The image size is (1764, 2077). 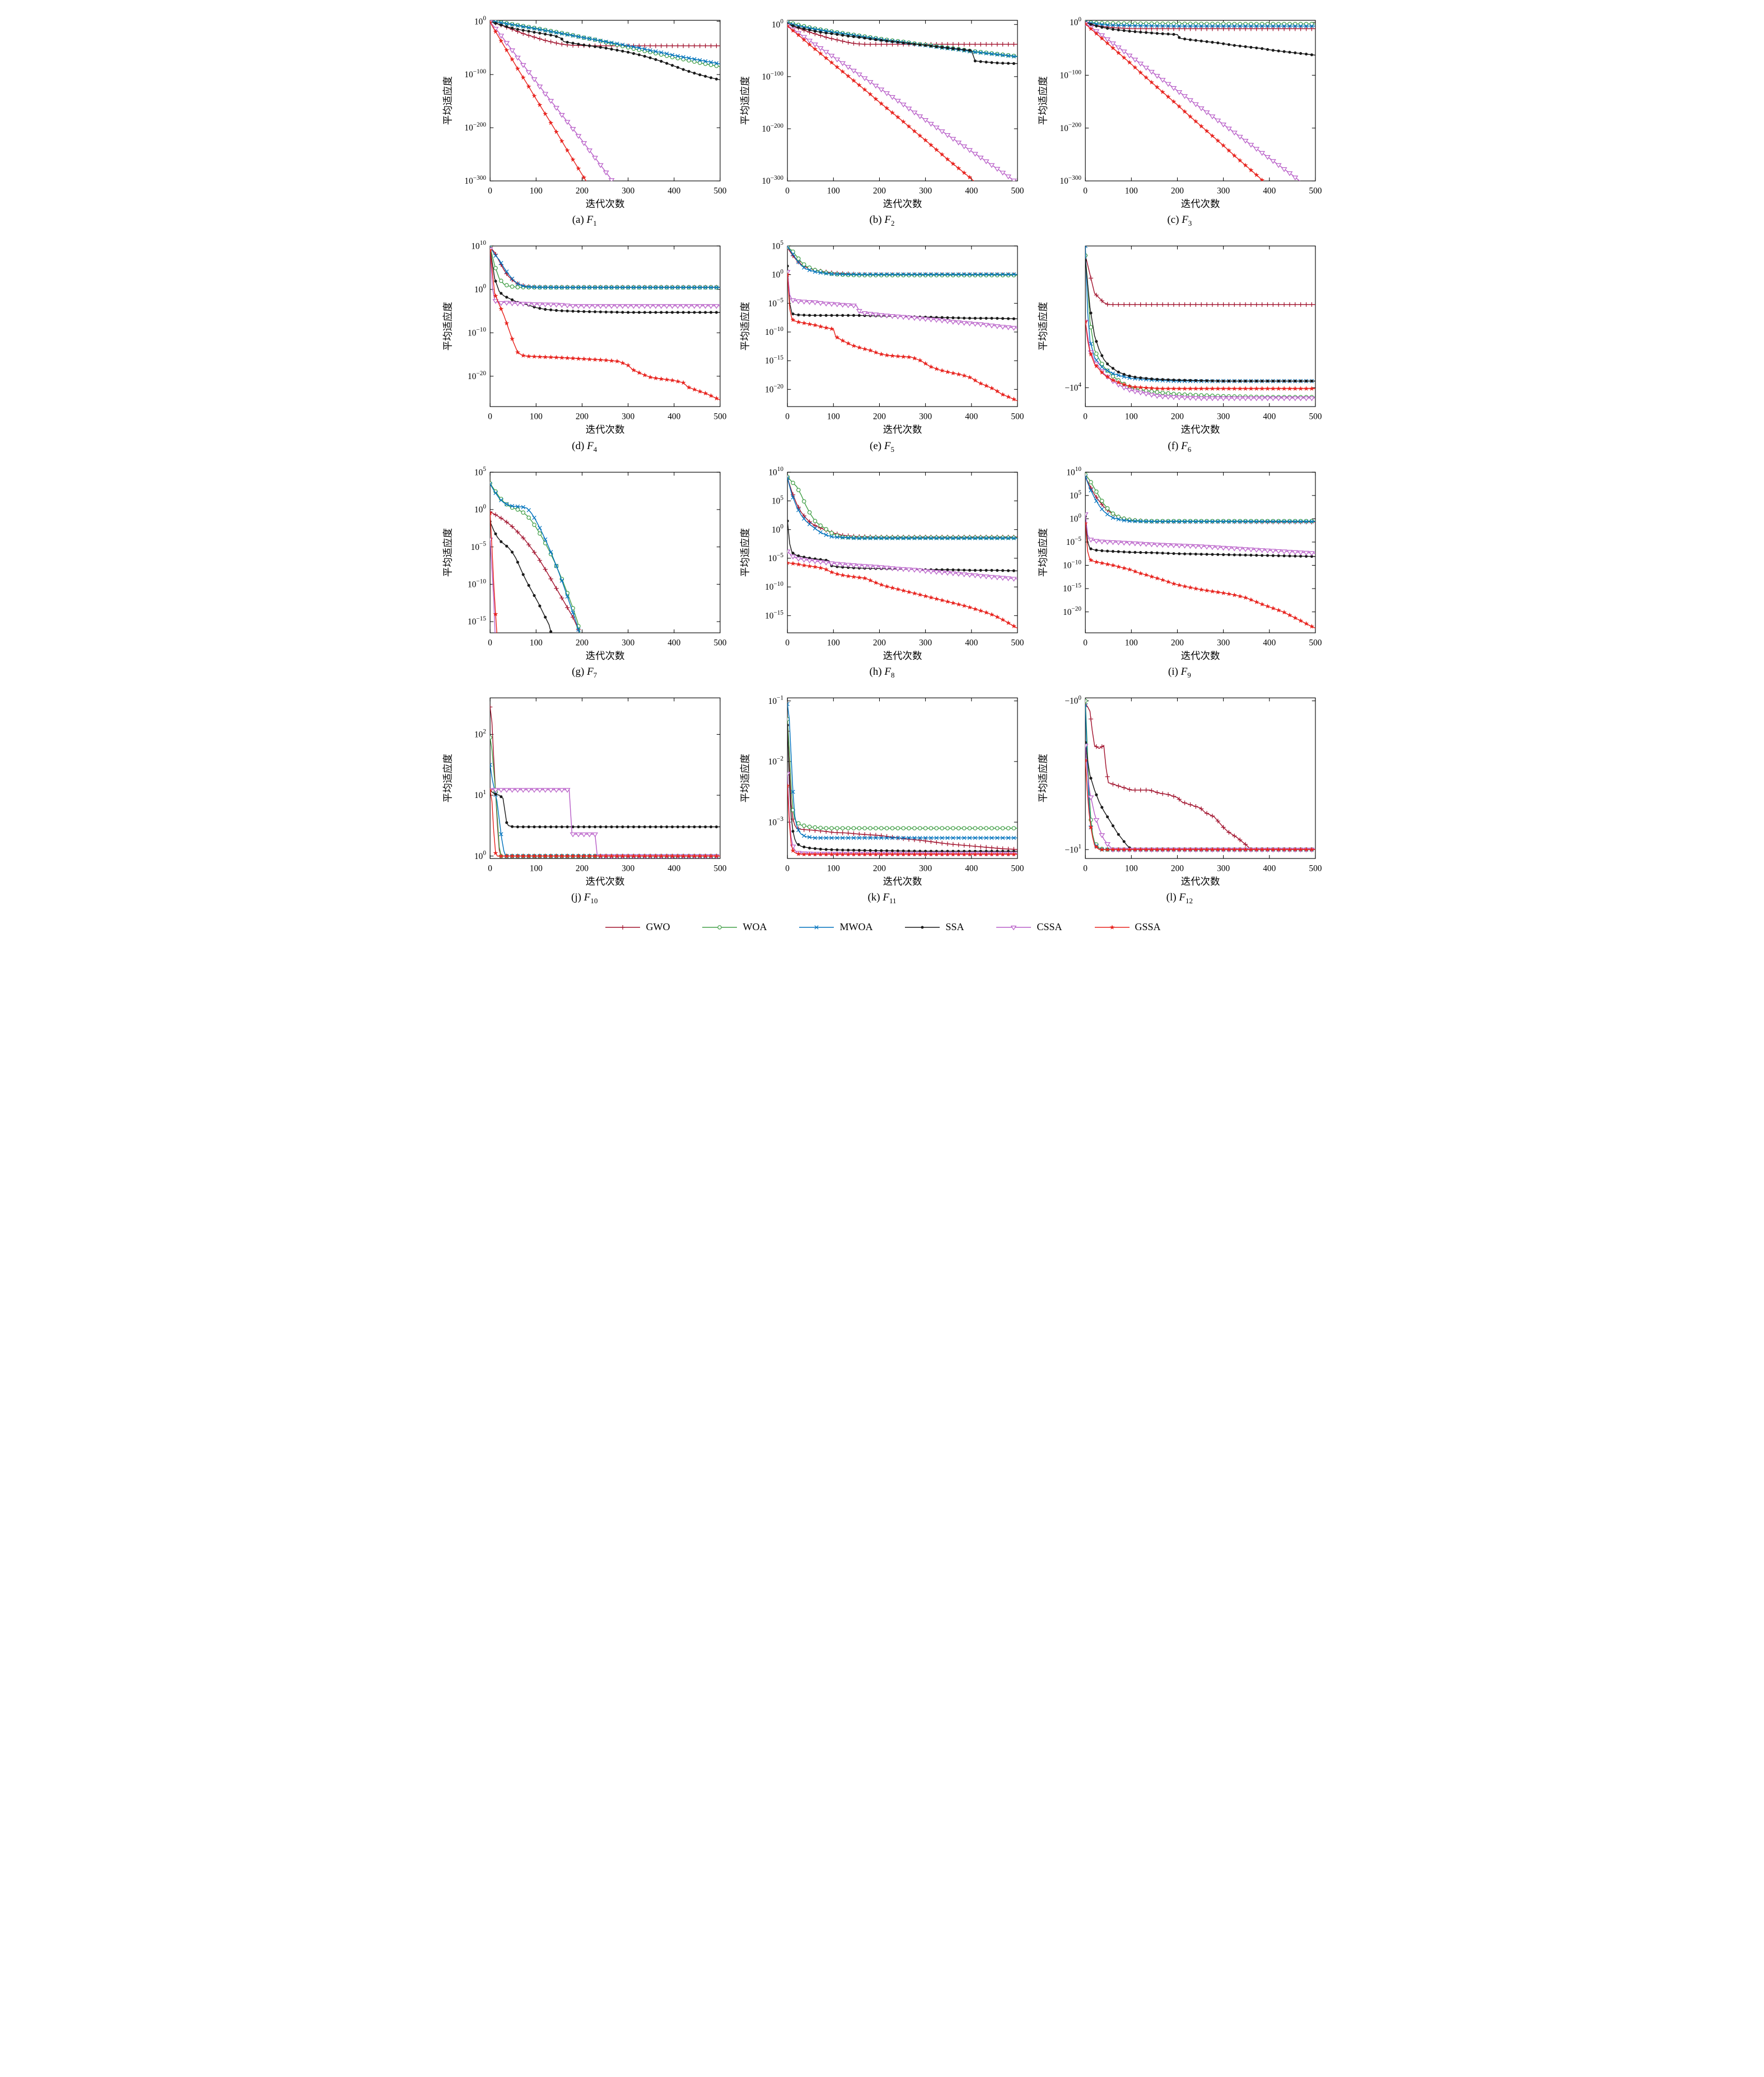 I want to click on svg-text: 10⁻¹⁵, so click(x=774, y=614).